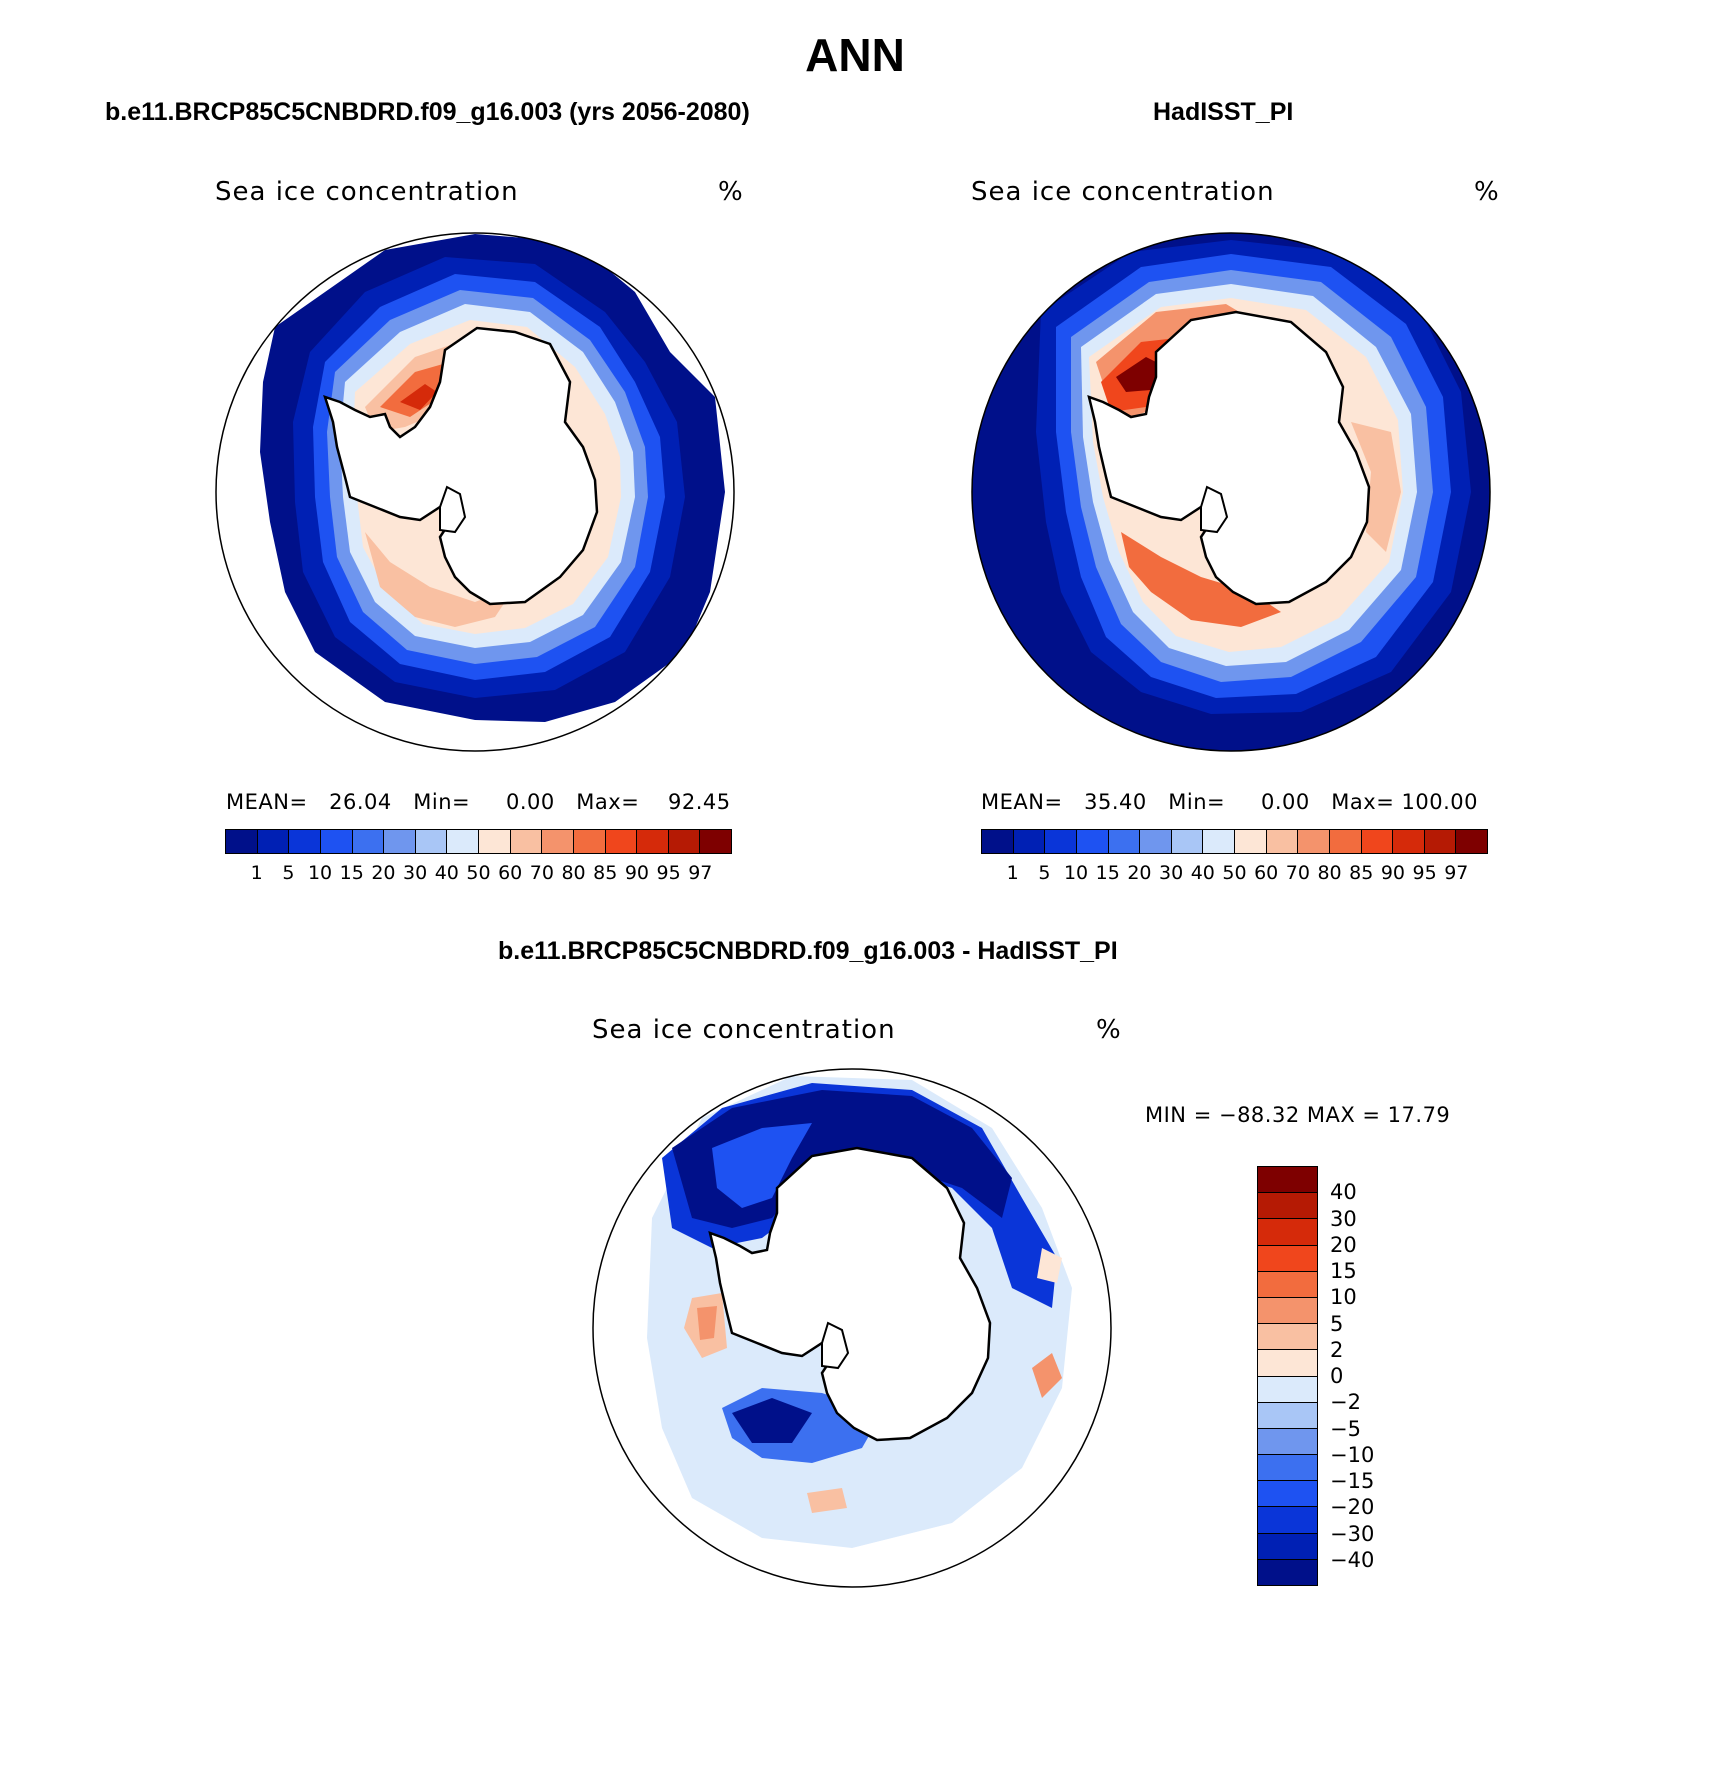 The height and width of the screenshot is (1791, 1710). What do you see at coordinates (1439, 802) in the screenshot?
I see `panel2-max-value: 100.00` at bounding box center [1439, 802].